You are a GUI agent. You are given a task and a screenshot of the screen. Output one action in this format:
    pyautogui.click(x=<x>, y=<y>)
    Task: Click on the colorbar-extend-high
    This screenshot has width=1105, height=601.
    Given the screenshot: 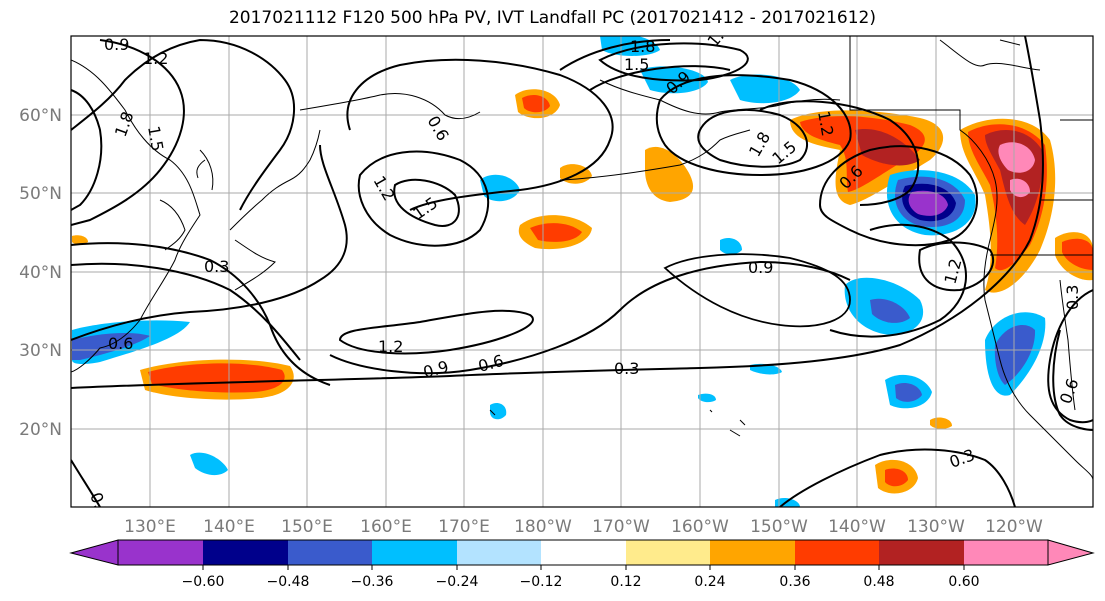 What is the action you would take?
    pyautogui.click(x=1071, y=552)
    